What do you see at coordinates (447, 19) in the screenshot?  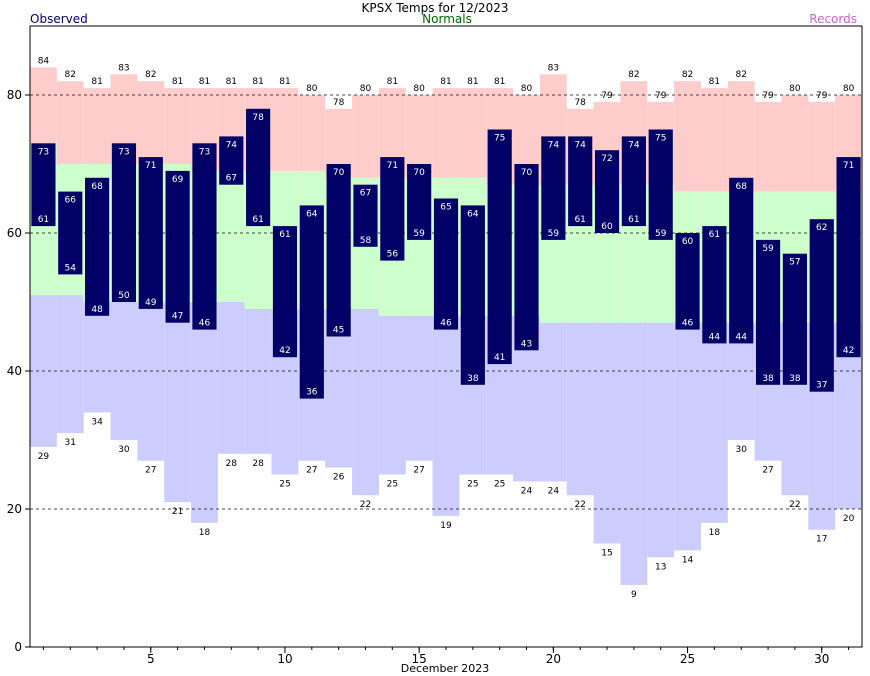 I see `legend-normals: Normals` at bounding box center [447, 19].